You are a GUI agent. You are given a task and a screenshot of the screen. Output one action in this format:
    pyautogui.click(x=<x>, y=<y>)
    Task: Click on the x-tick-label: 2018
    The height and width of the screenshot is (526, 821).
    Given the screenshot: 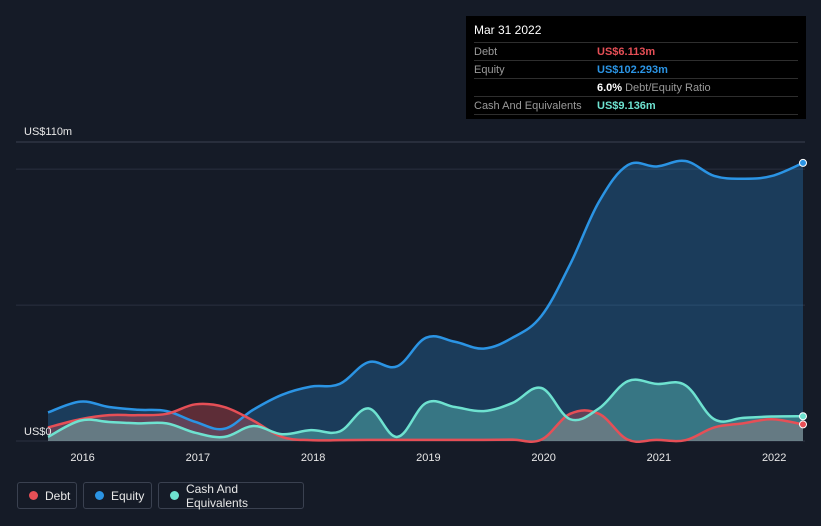 What is the action you would take?
    pyautogui.click(x=313, y=458)
    